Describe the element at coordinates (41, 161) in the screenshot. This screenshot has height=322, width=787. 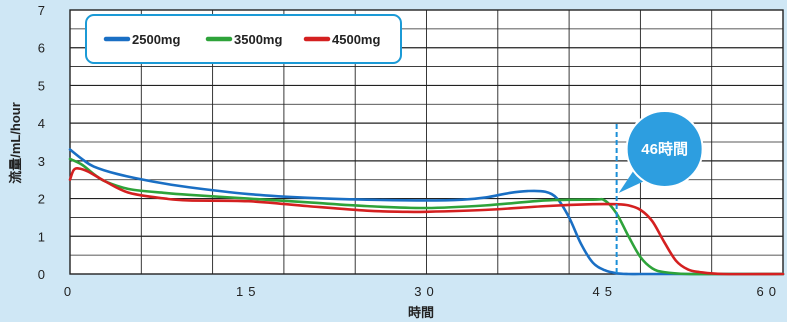
I see `y-tick-label: 3` at that location.